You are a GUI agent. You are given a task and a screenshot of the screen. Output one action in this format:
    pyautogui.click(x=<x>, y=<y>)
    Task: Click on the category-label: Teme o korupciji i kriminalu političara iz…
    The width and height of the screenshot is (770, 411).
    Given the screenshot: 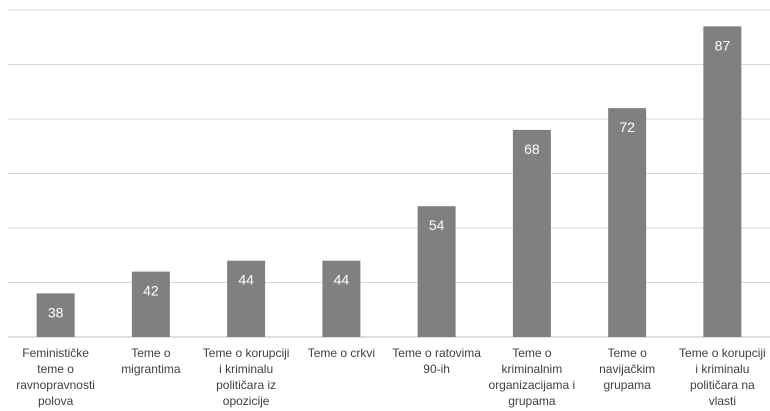 What is the action you would take?
    pyautogui.click(x=246, y=377)
    